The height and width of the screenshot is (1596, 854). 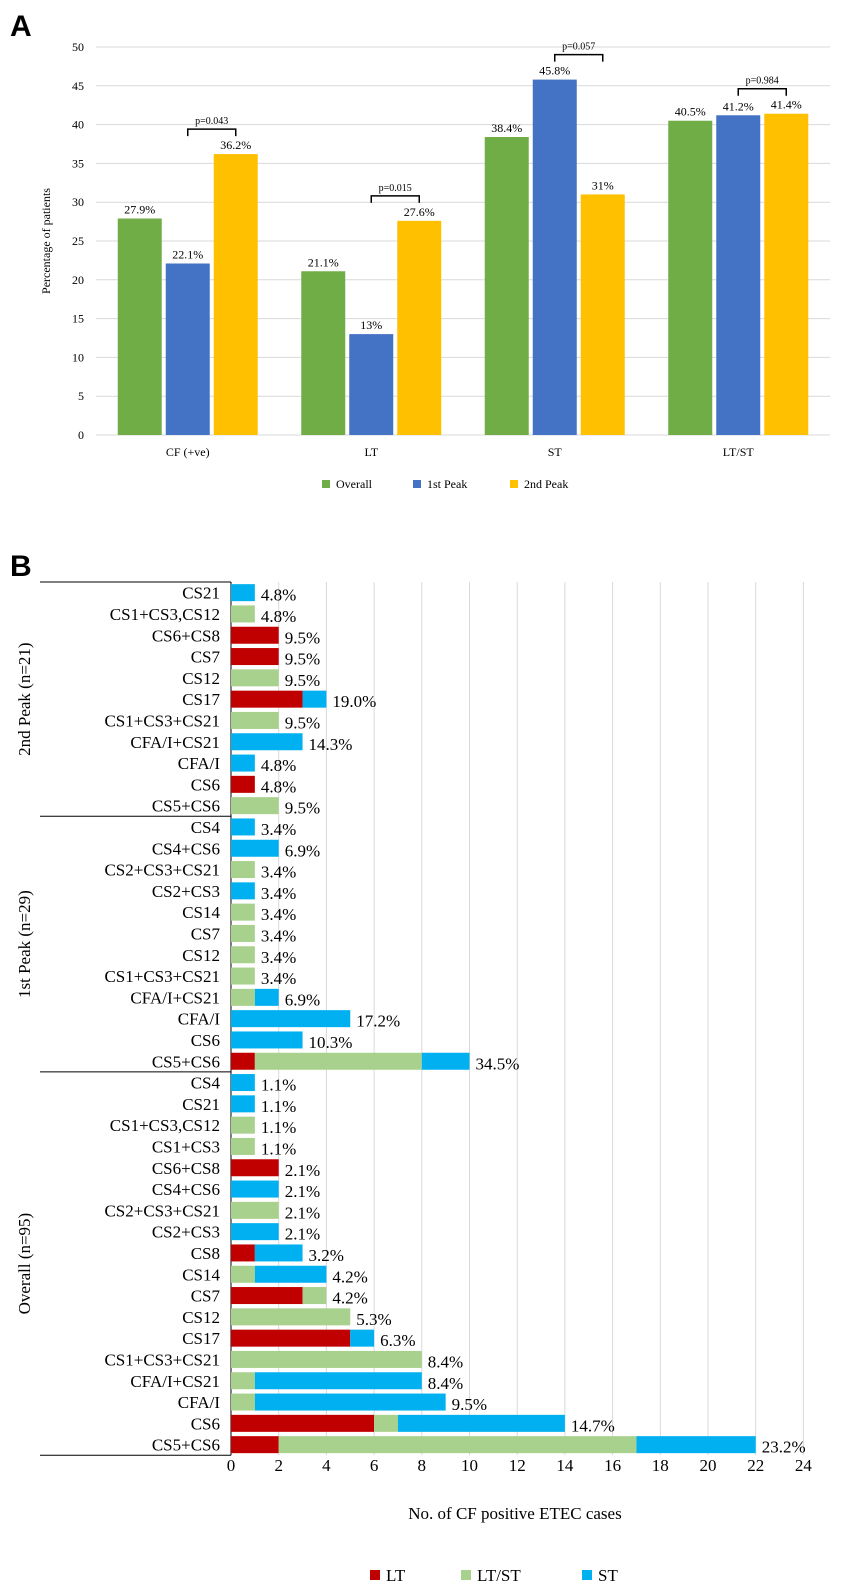 I want to click on x-tick-label: 22, so click(x=755, y=1465).